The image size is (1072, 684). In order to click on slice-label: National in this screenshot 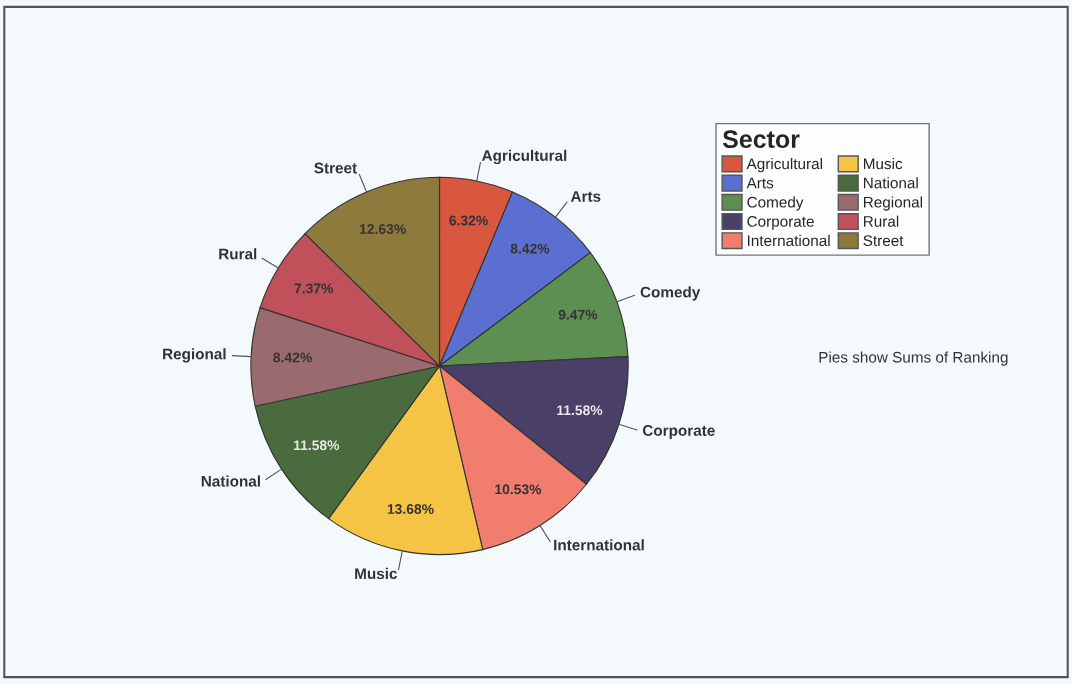, I will do `click(230, 481)`.